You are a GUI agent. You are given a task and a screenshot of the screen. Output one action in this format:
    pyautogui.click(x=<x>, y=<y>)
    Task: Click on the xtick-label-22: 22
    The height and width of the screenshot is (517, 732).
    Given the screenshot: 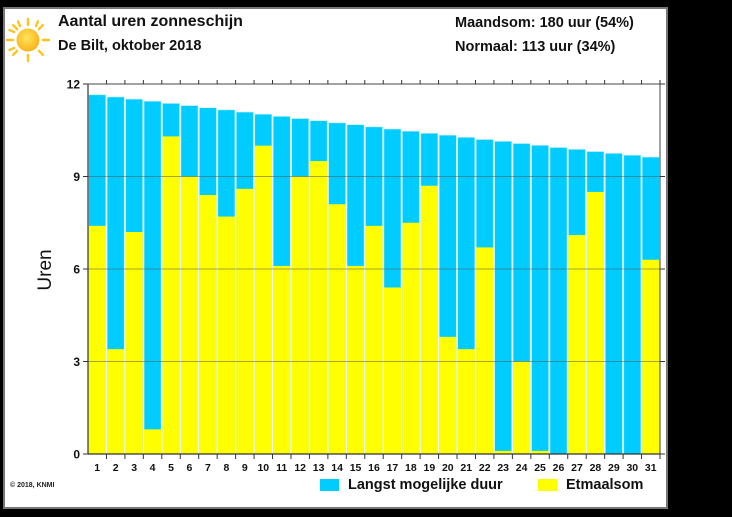 What is the action you would take?
    pyautogui.click(x=485, y=468)
    